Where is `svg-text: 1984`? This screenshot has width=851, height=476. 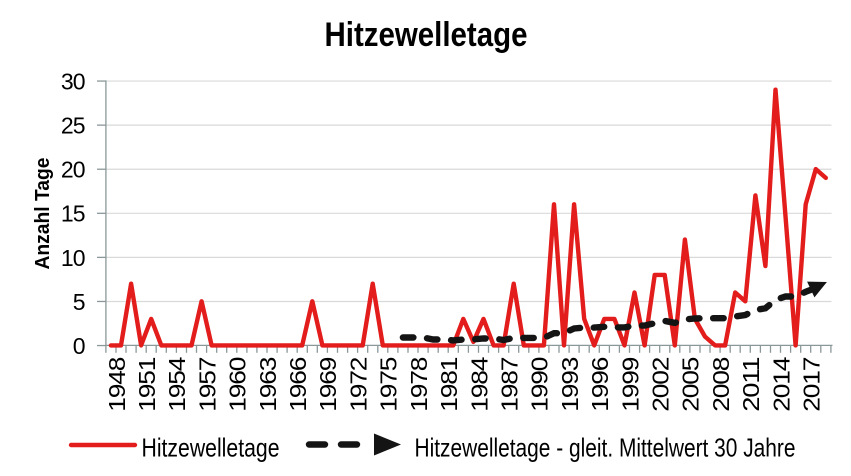
svg-text: 1984 is located at coordinates (479, 383).